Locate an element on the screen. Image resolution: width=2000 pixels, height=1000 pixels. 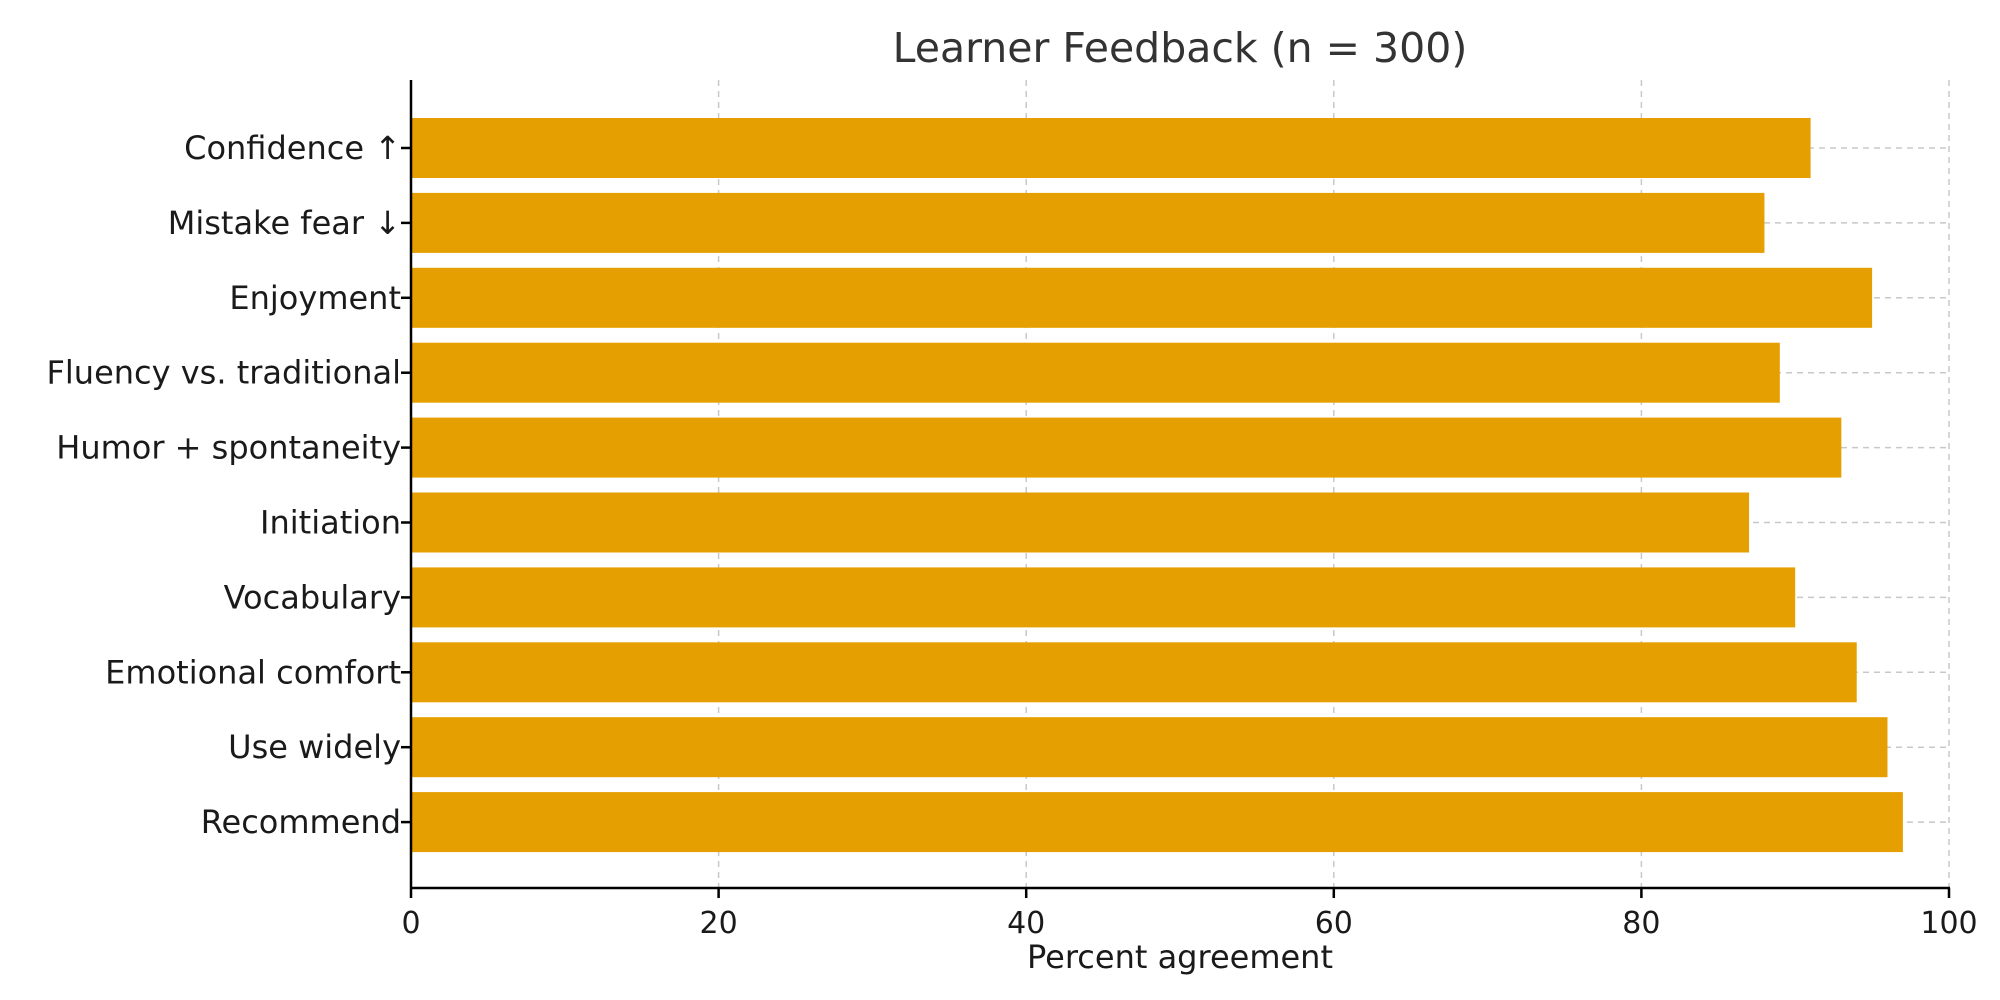
y-tick-label-fluency-vs-traditional: Fluency vs. traditional is located at coordinates (223, 373).